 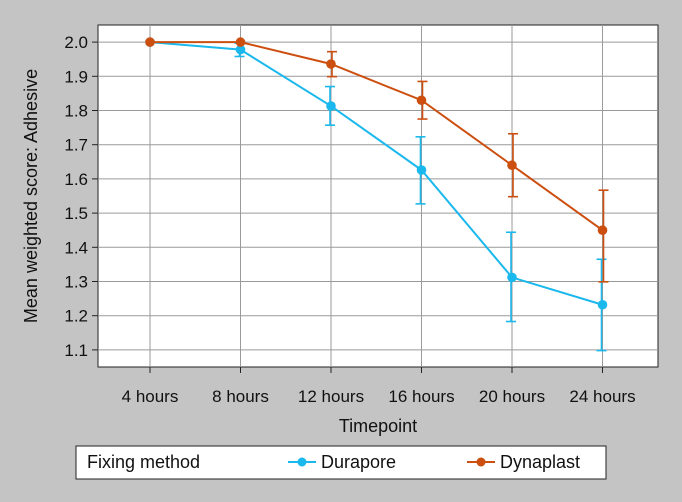 What do you see at coordinates (540, 462) in the screenshot?
I see `legend-dynaplast-label: Dynaplast` at bounding box center [540, 462].